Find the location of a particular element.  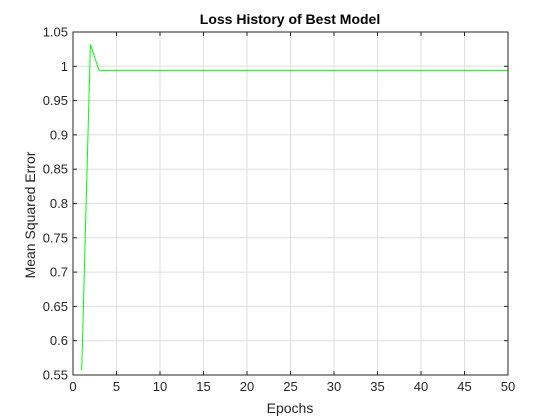

chart-title: Loss History of Best Model is located at coordinates (290, 19).